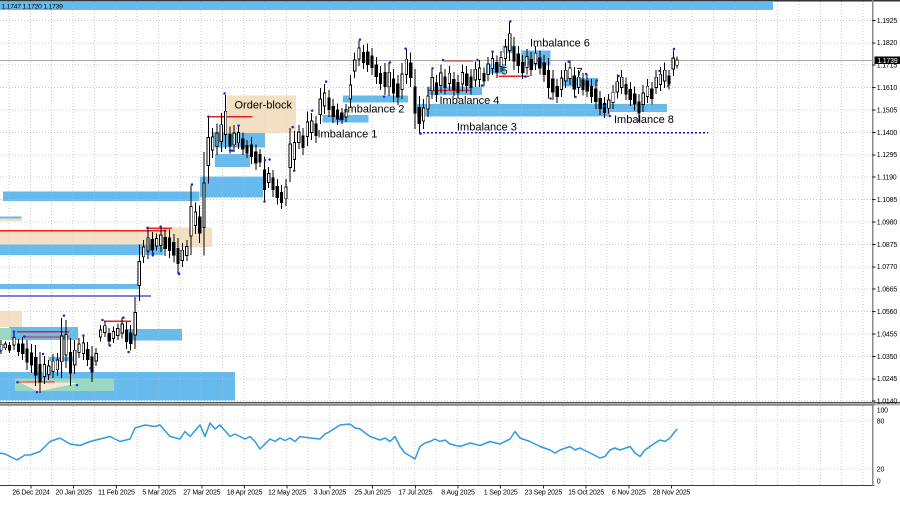 The height and width of the screenshot is (505, 900). What do you see at coordinates (644, 120) in the screenshot?
I see `svg-text: Imbalance 8` at bounding box center [644, 120].